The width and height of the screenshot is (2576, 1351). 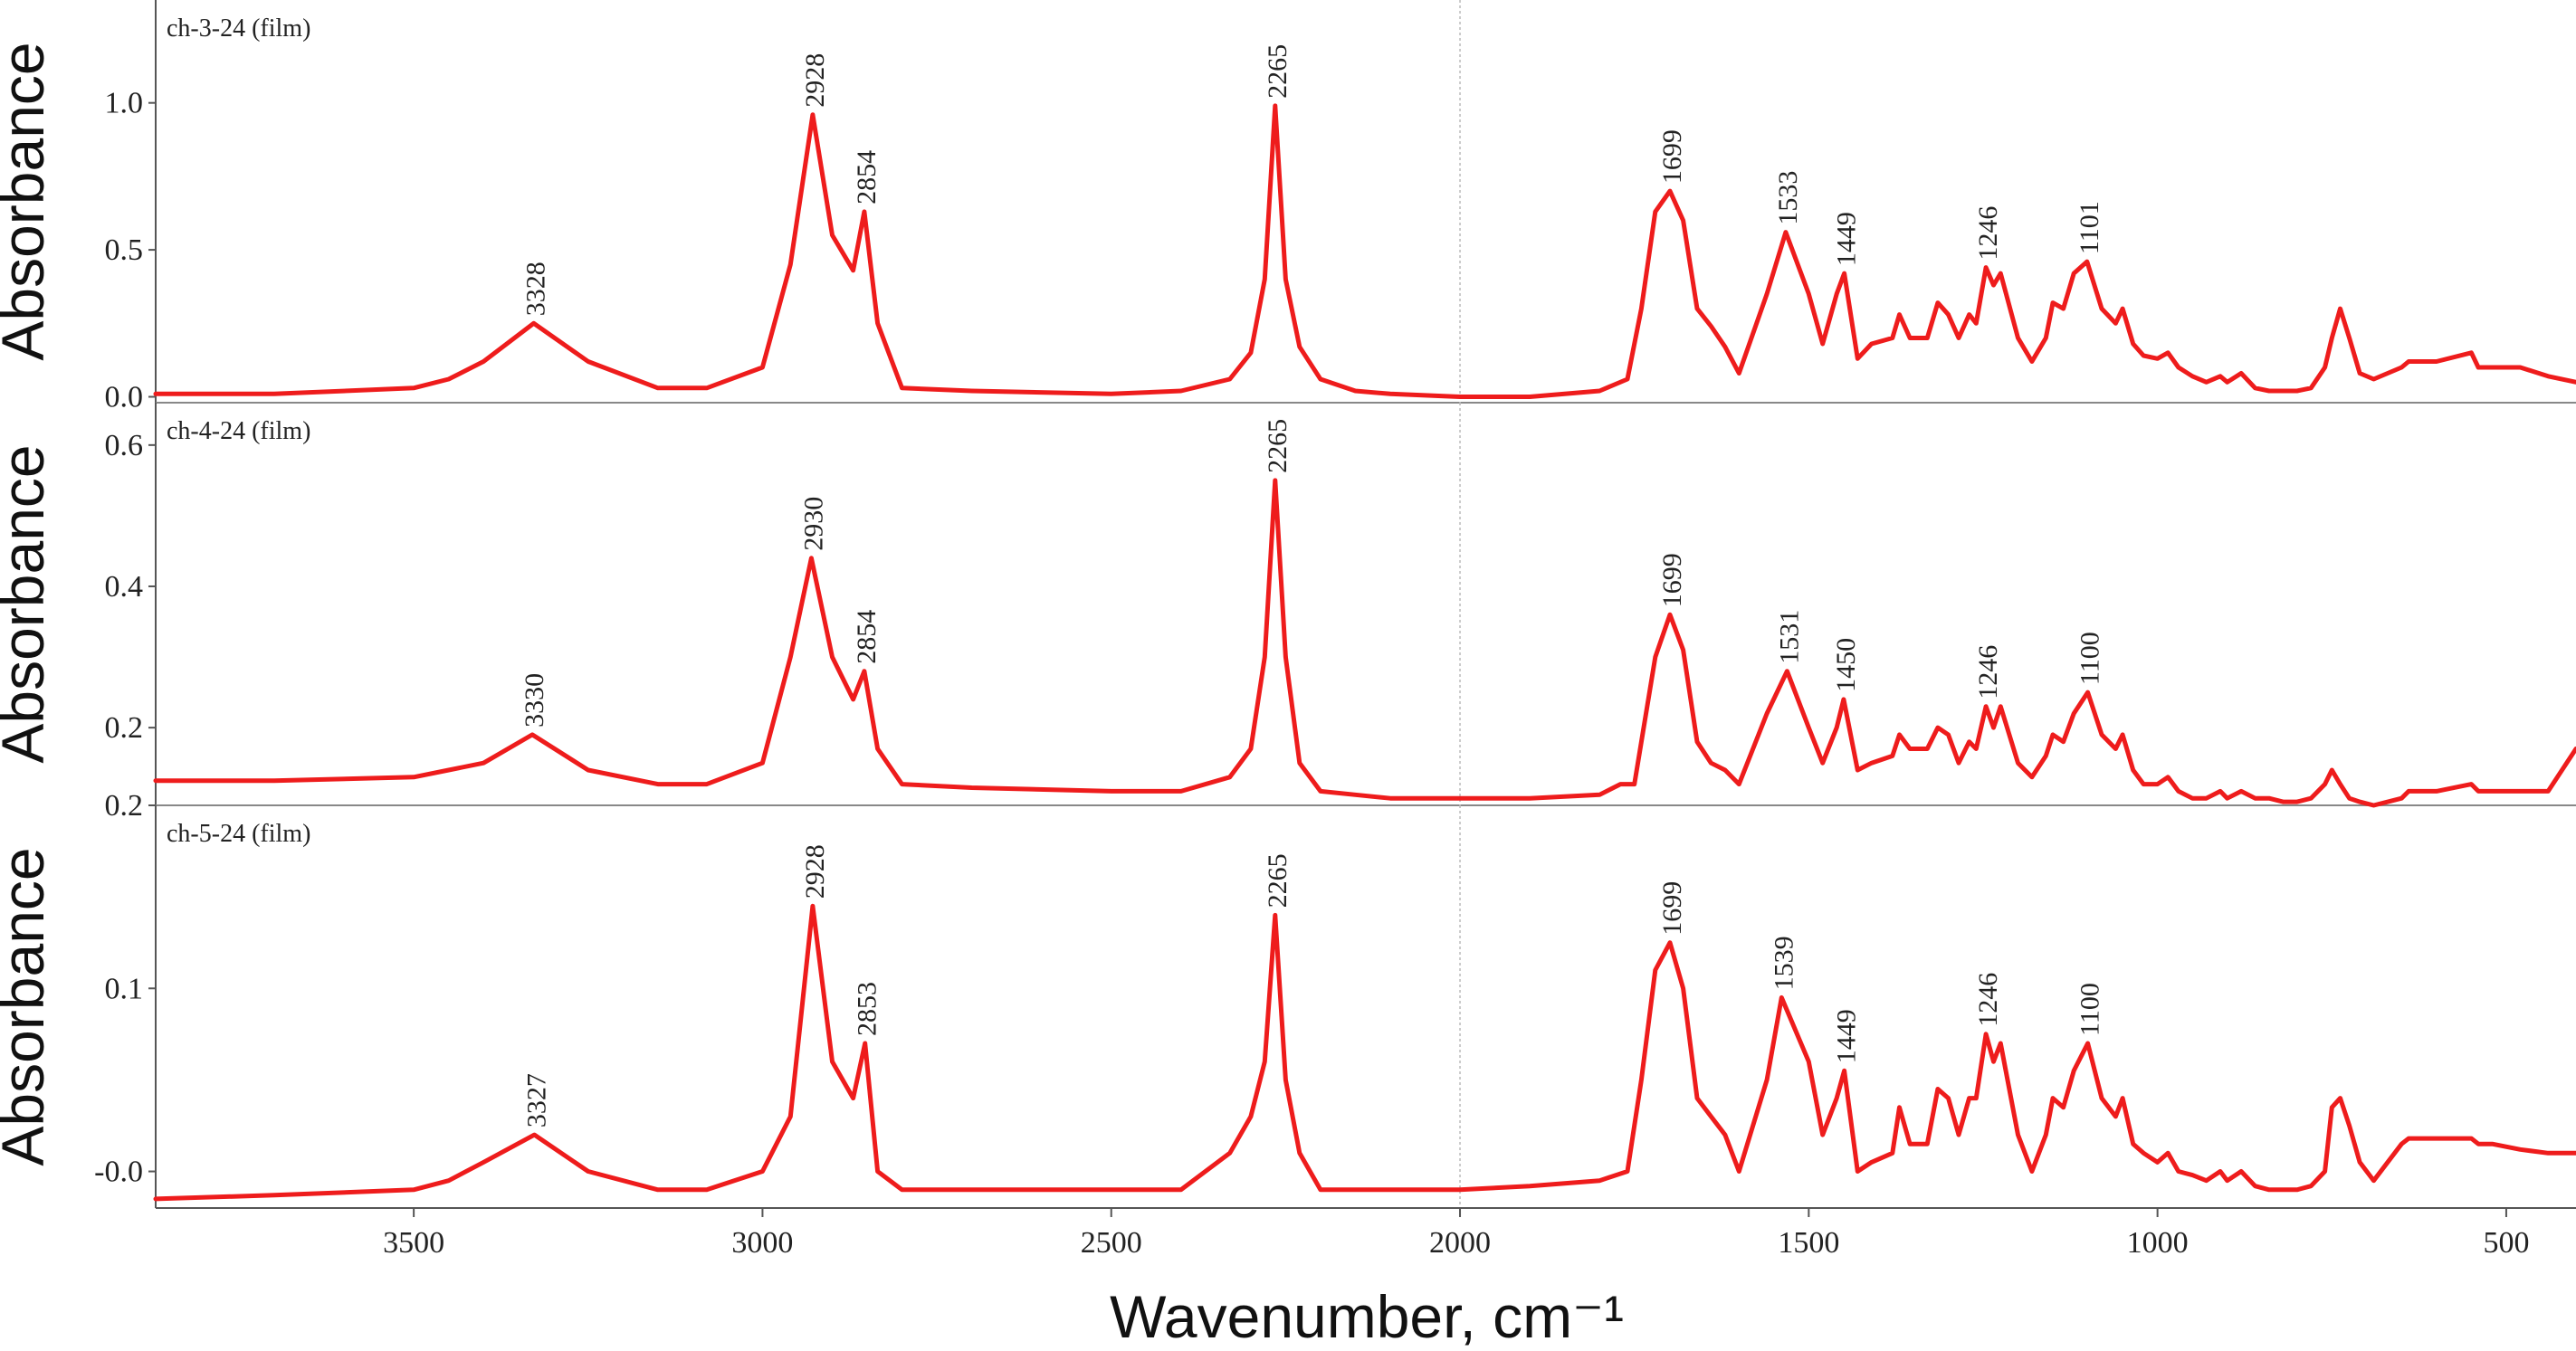 I want to click on x-tick-label: 2500, so click(x=1112, y=1243).